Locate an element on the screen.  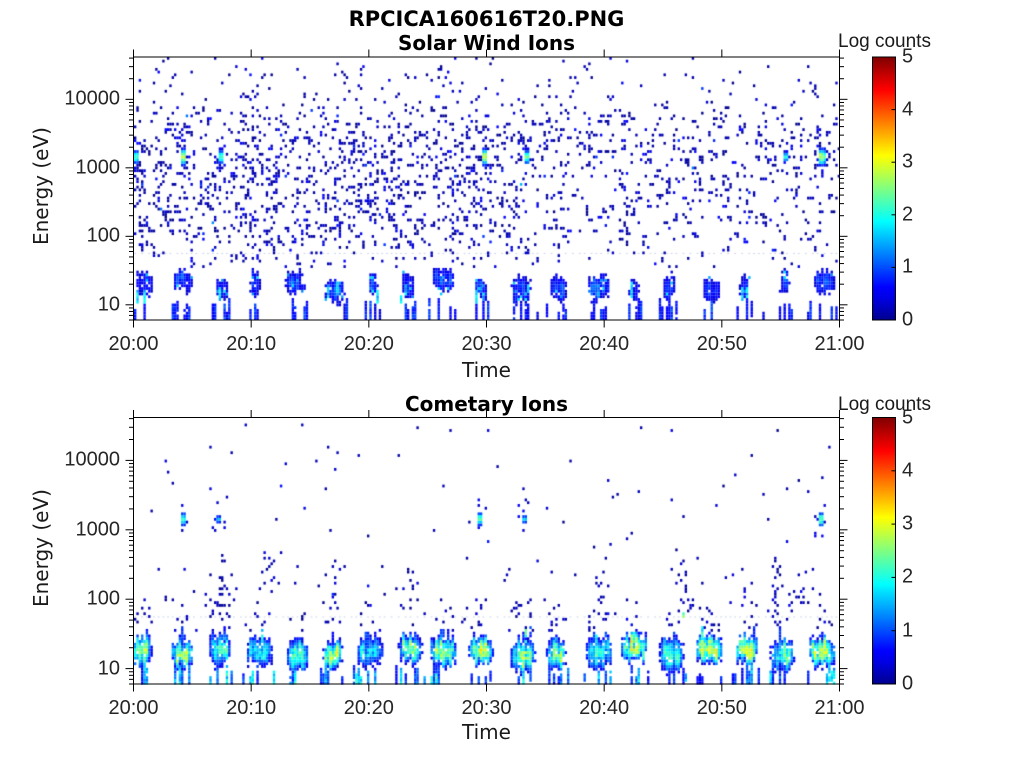
panel1-colorbar-label: Log counts is located at coordinates (884, 41).